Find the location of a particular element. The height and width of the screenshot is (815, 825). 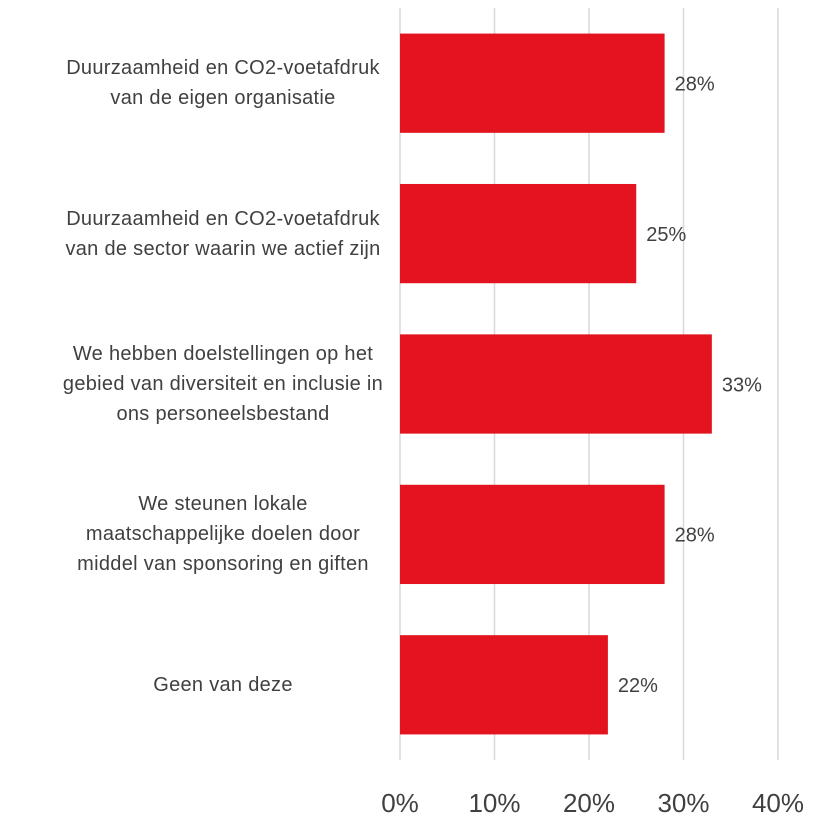

y-tick-label: Geen van deze is located at coordinates (223, 684).